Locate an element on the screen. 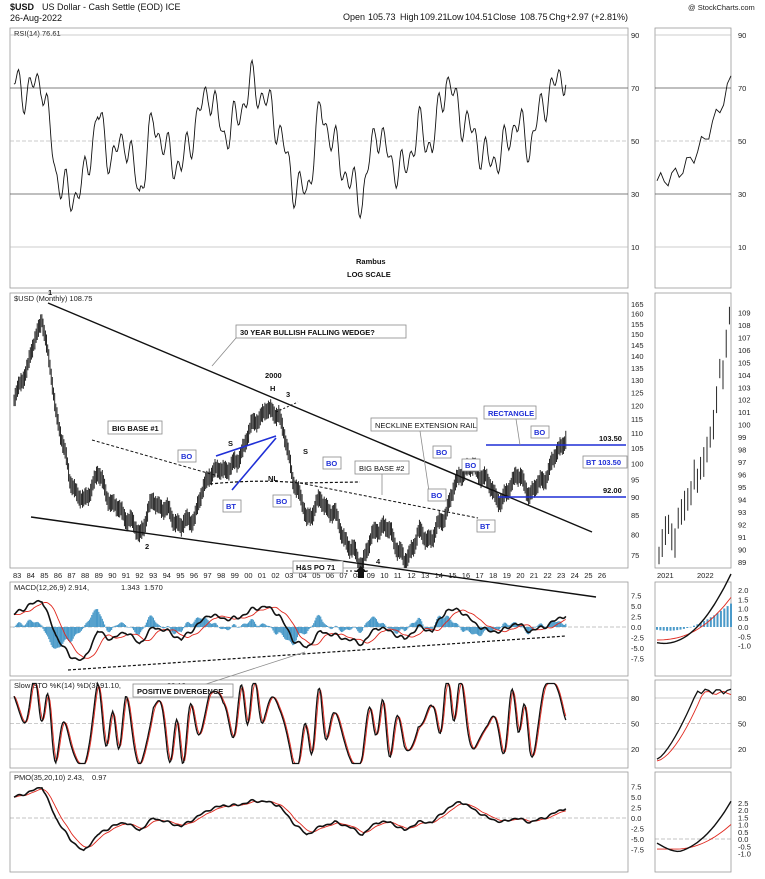 The height and width of the screenshot is (879, 765). sto-ticks-20: 20 is located at coordinates (635, 749).